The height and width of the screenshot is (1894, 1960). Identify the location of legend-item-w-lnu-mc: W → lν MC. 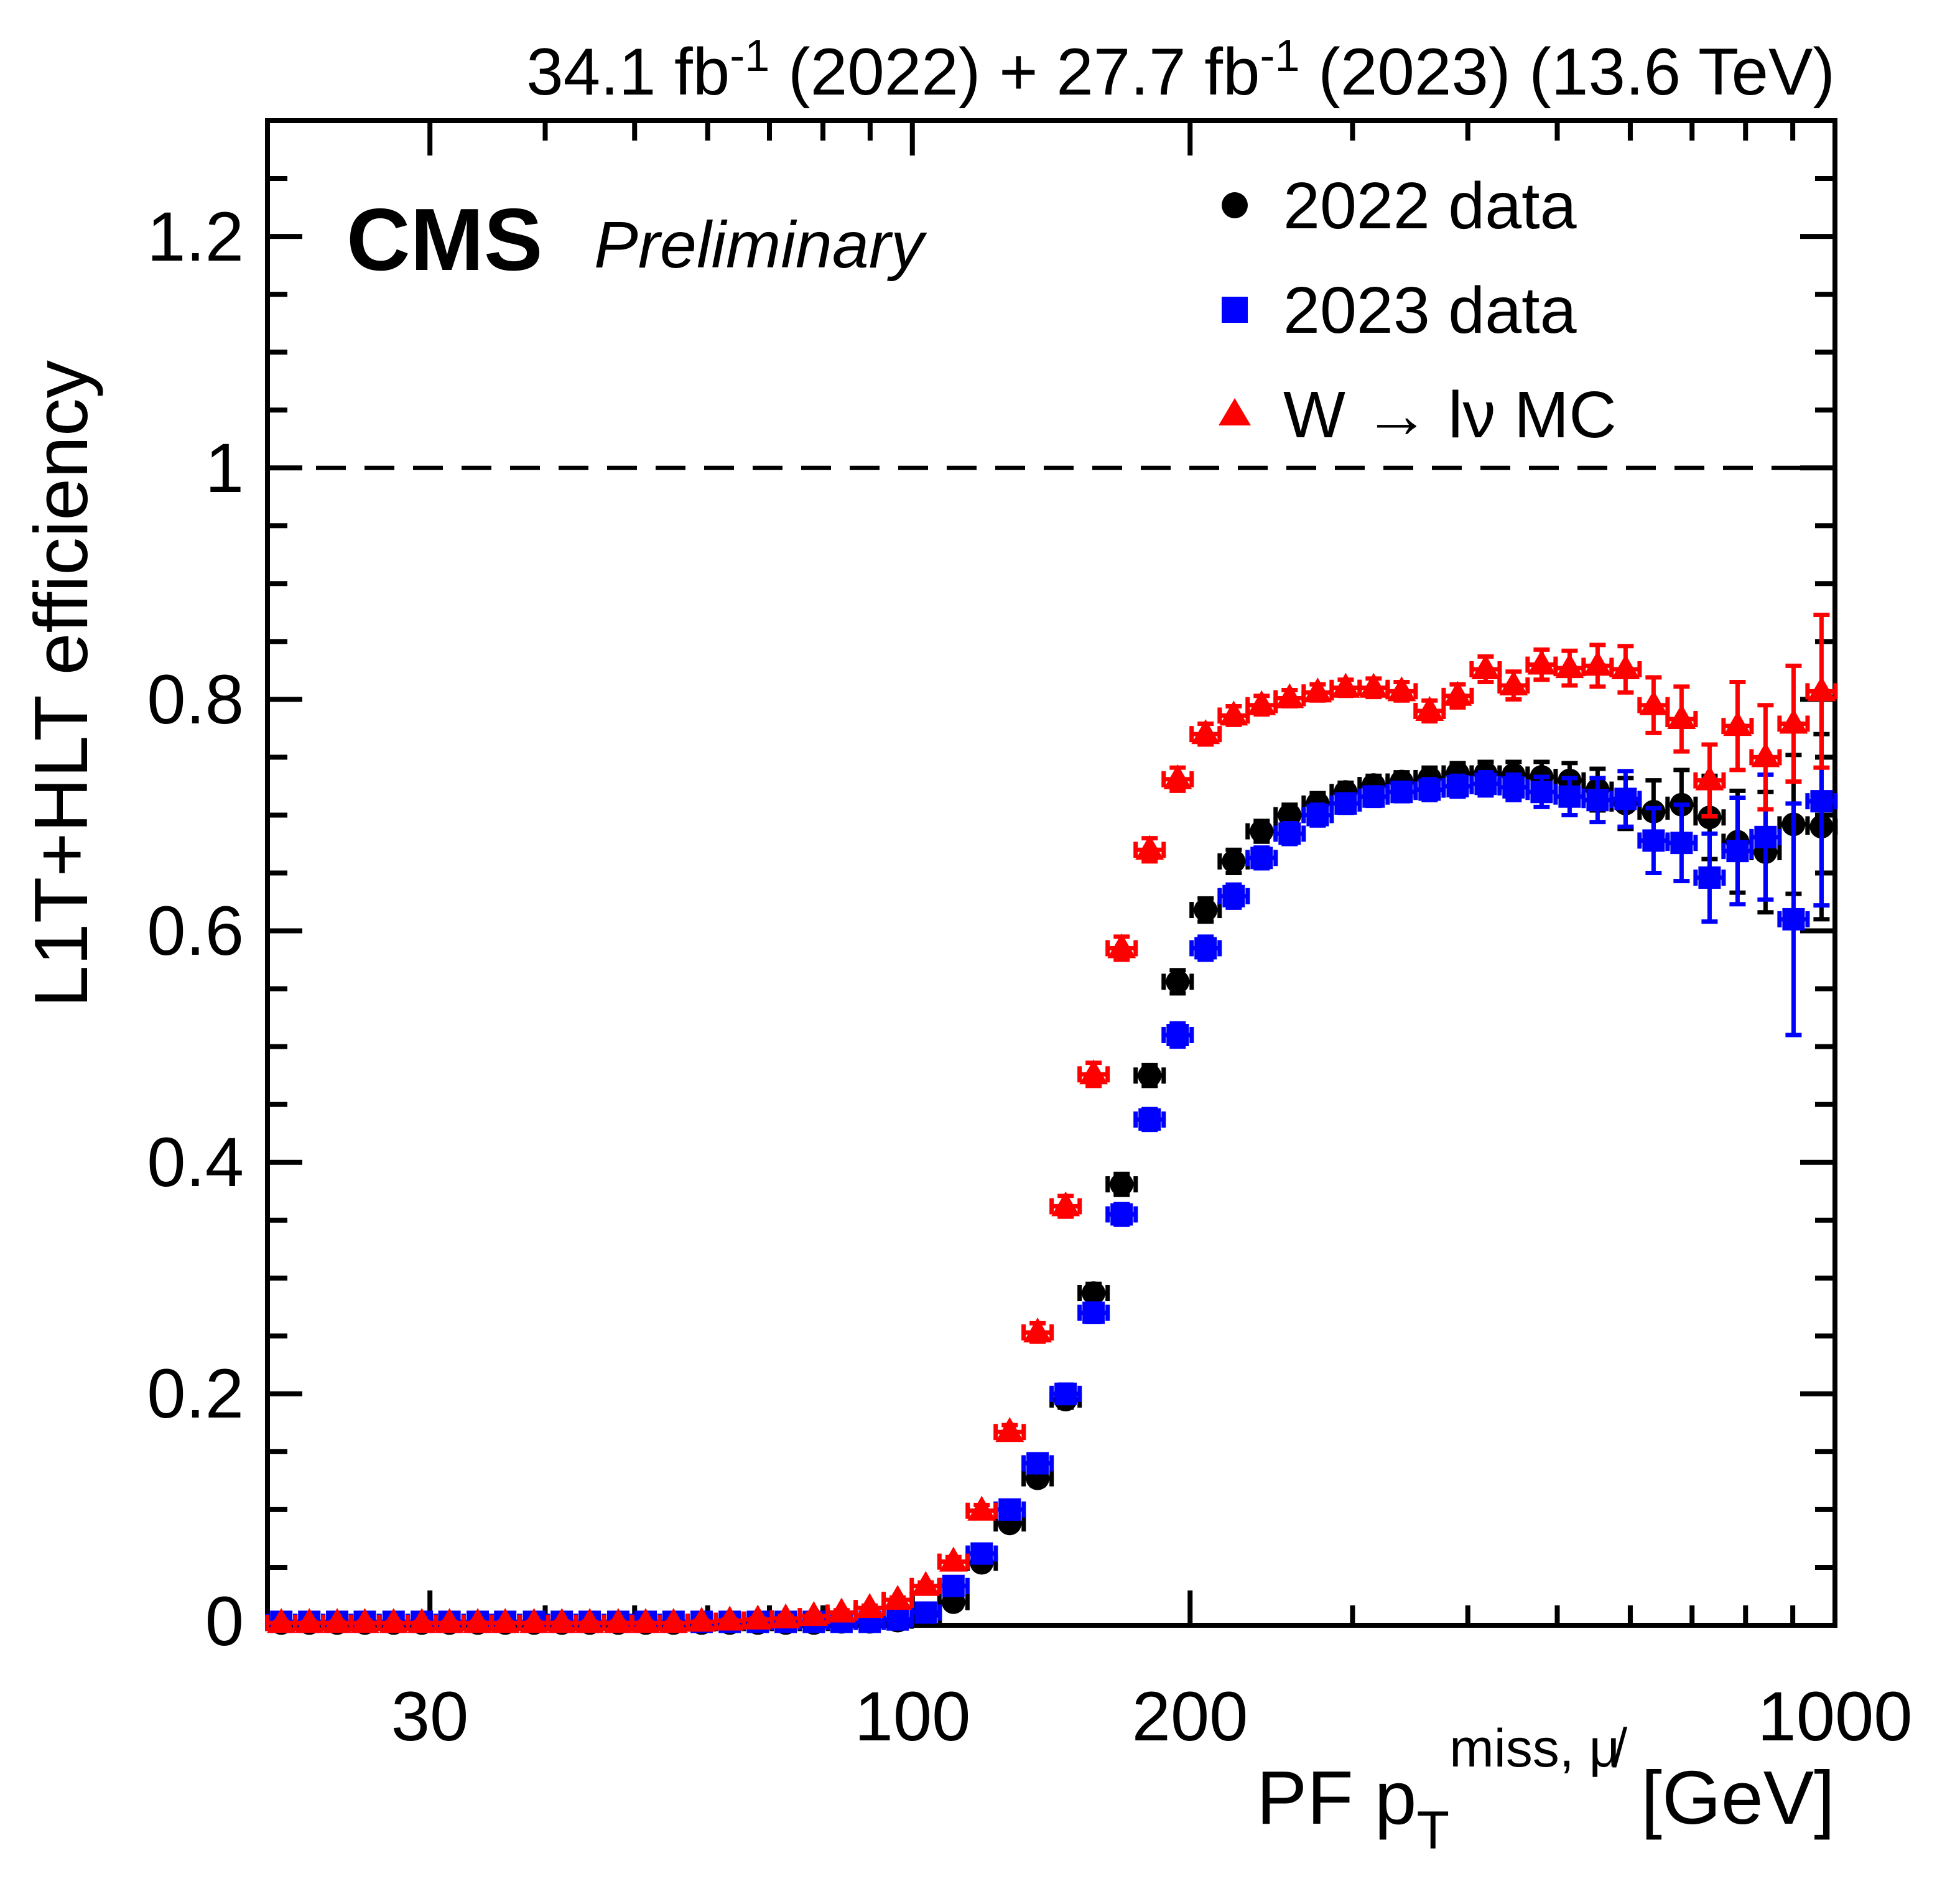
(1418, 415).